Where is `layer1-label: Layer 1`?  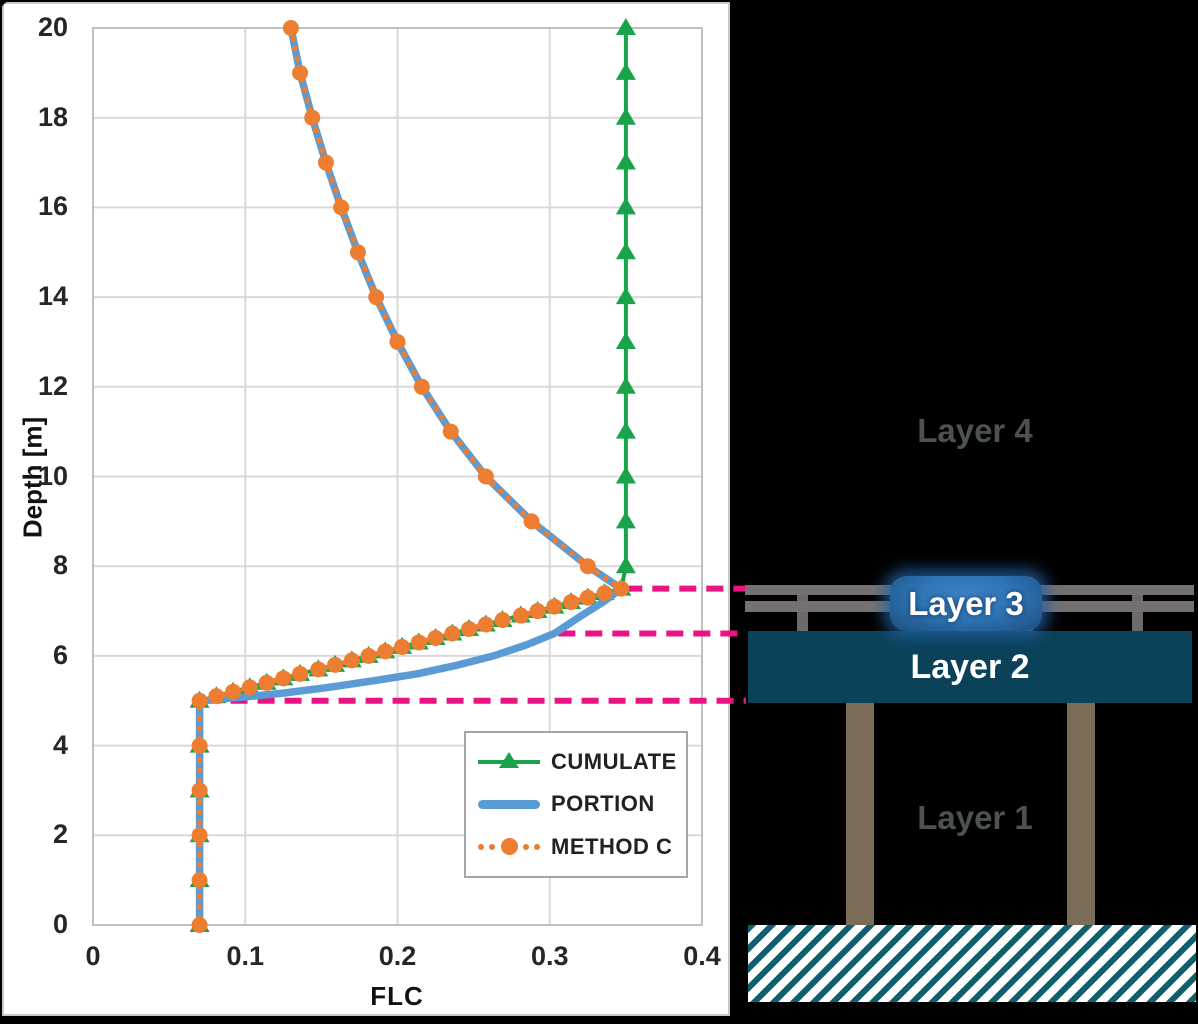
layer1-label: Layer 1 is located at coordinates (975, 817).